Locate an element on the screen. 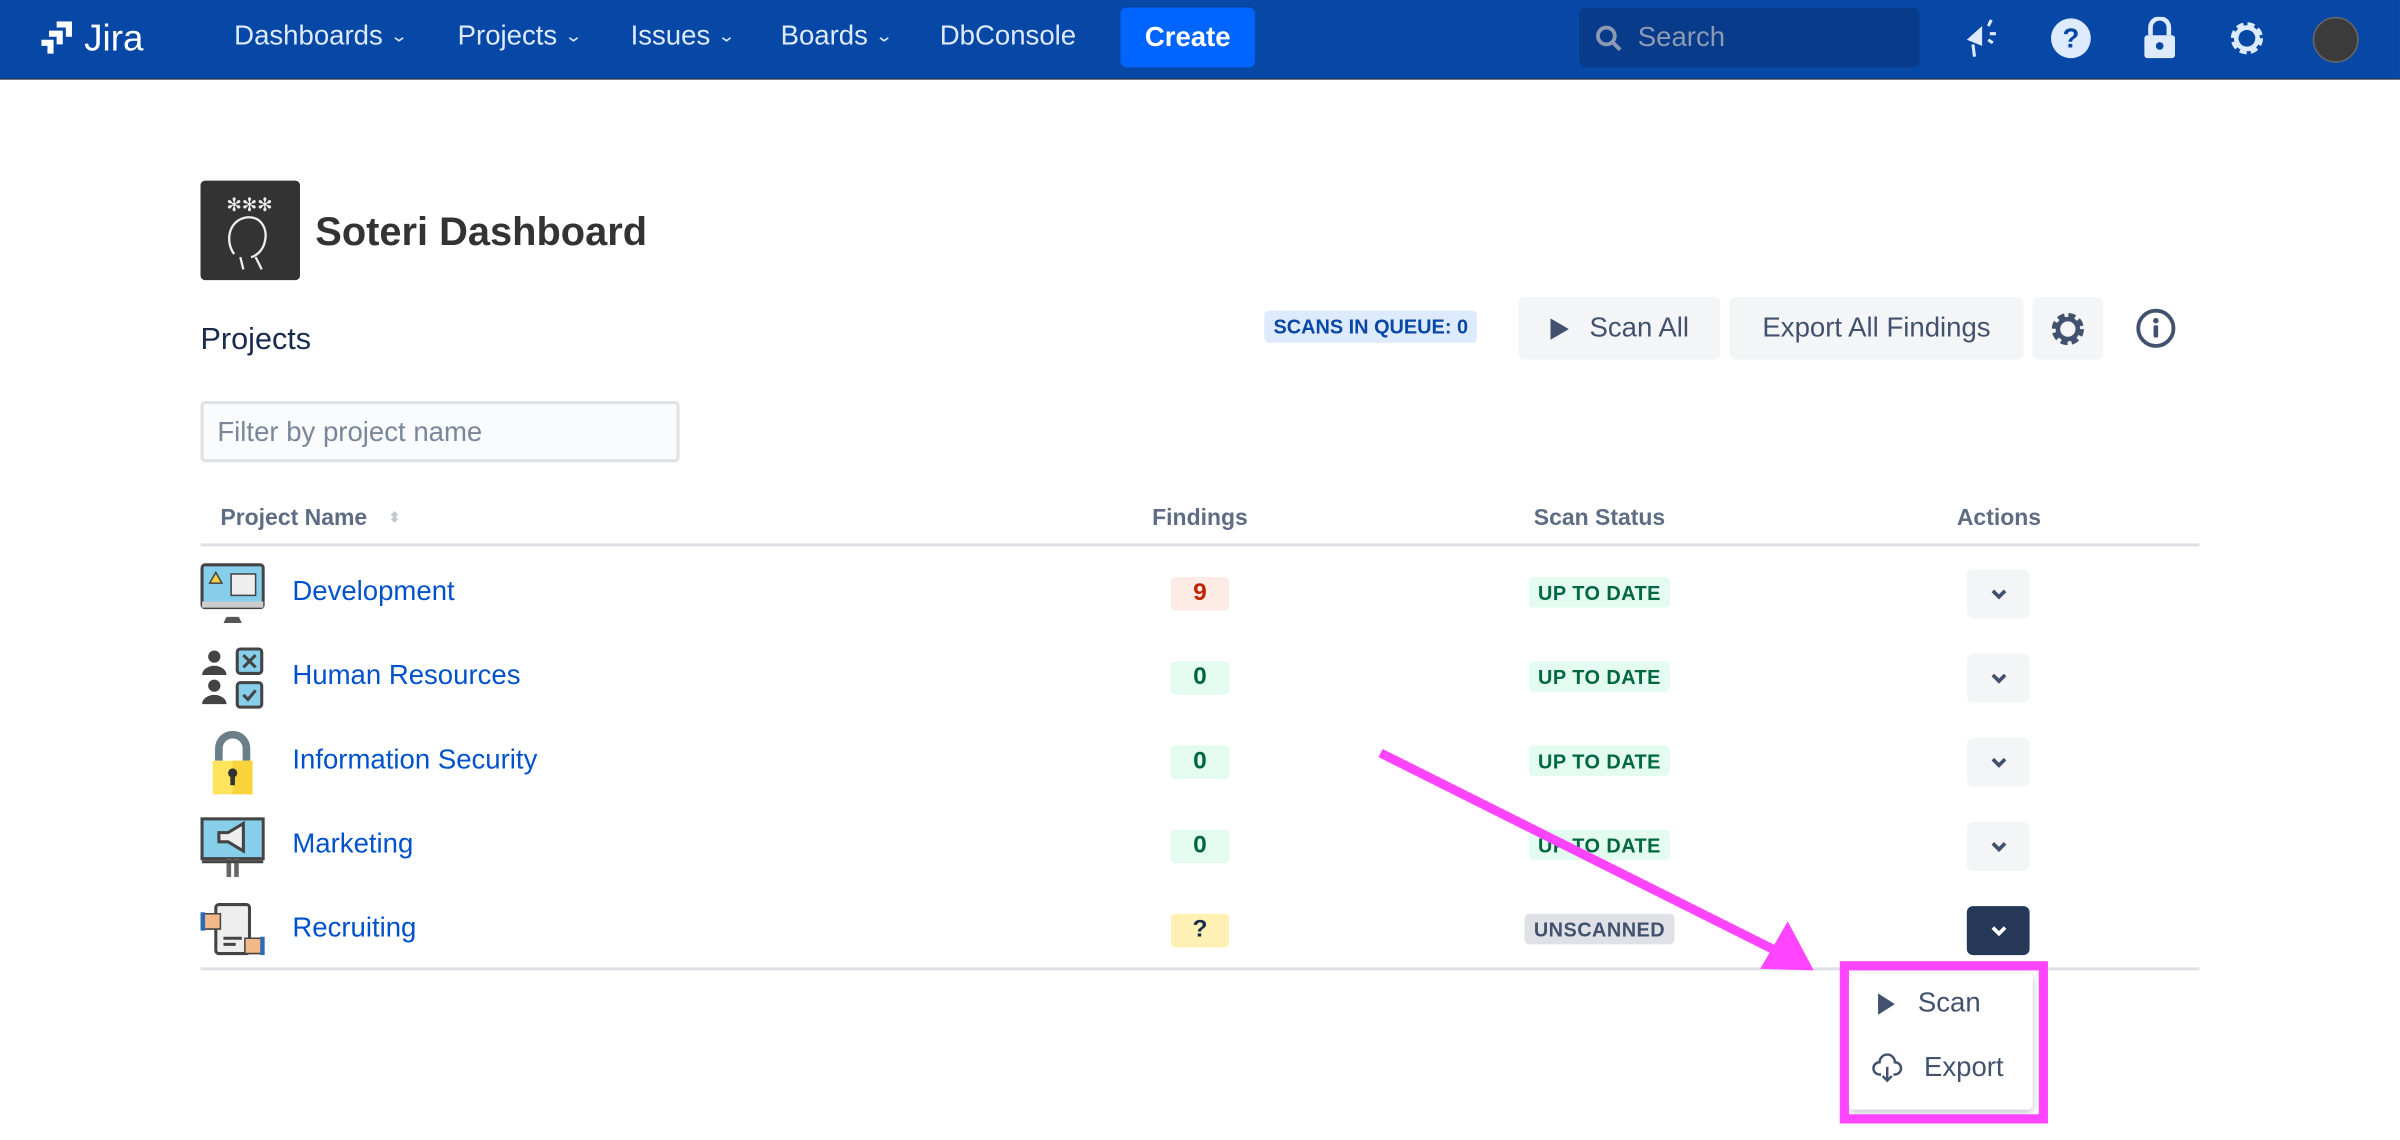 Image resolution: width=2400 pixels, height=1140 pixels. findings-count-badge: ? is located at coordinates (1200, 930).